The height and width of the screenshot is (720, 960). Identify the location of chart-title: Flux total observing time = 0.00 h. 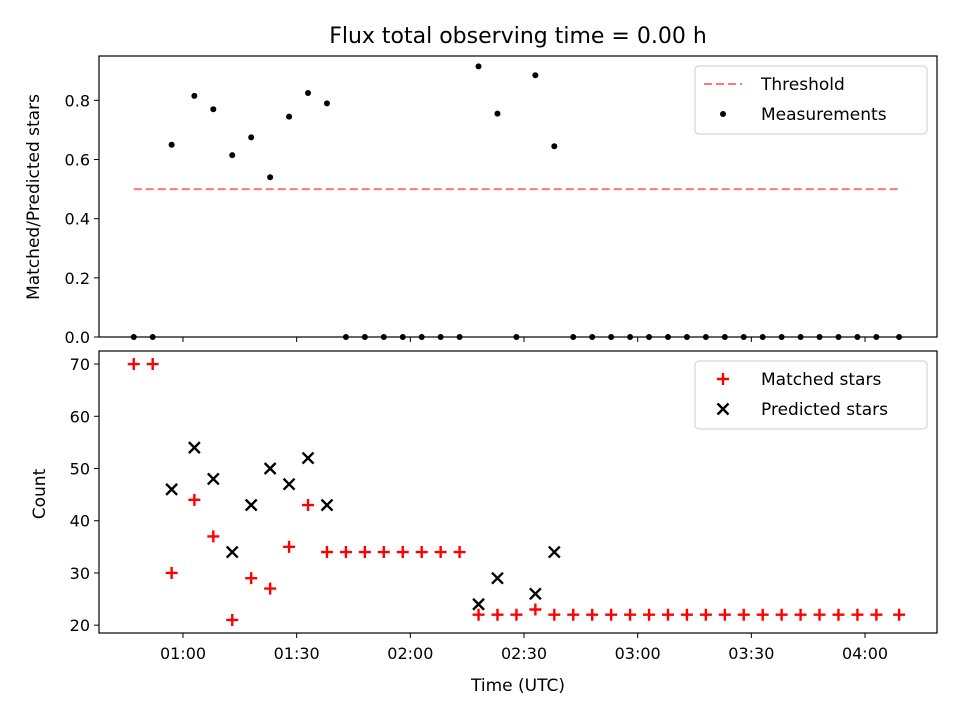
(518, 36).